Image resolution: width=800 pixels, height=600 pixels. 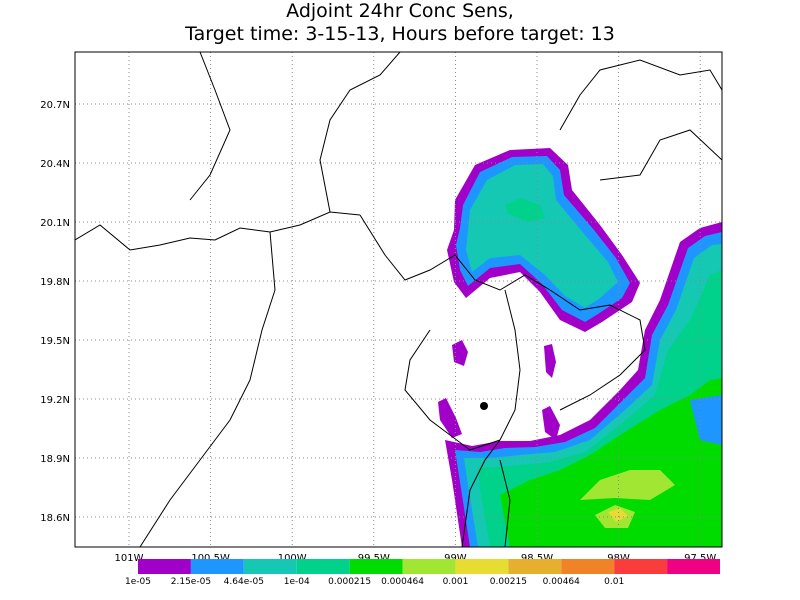 What do you see at coordinates (402, 582) in the screenshot?
I see `colorbar-label: 0.000464` at bounding box center [402, 582].